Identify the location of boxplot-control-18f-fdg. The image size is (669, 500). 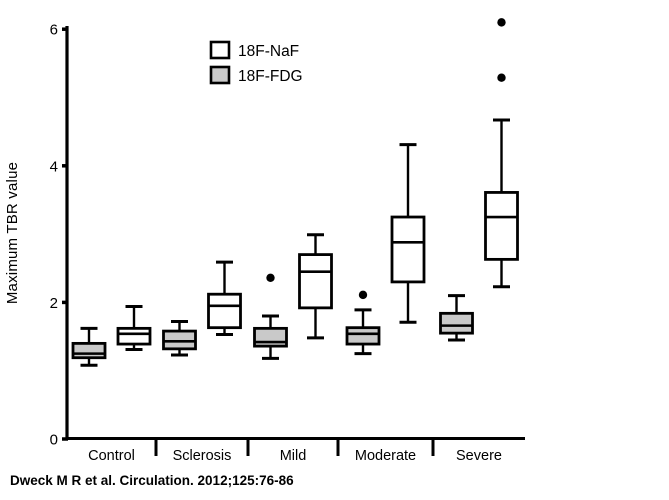
(89, 346).